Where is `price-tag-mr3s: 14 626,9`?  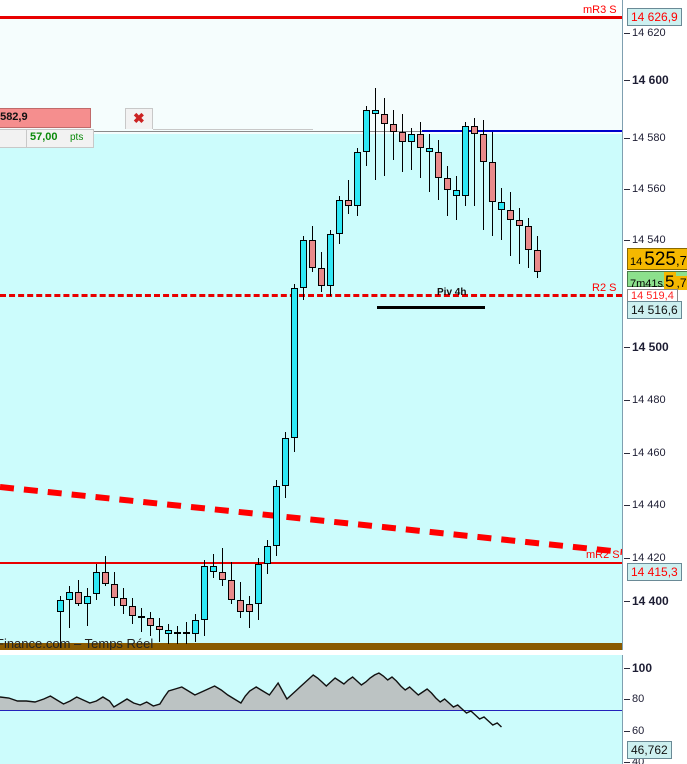
price-tag-mr3s: 14 626,9 is located at coordinates (654, 17).